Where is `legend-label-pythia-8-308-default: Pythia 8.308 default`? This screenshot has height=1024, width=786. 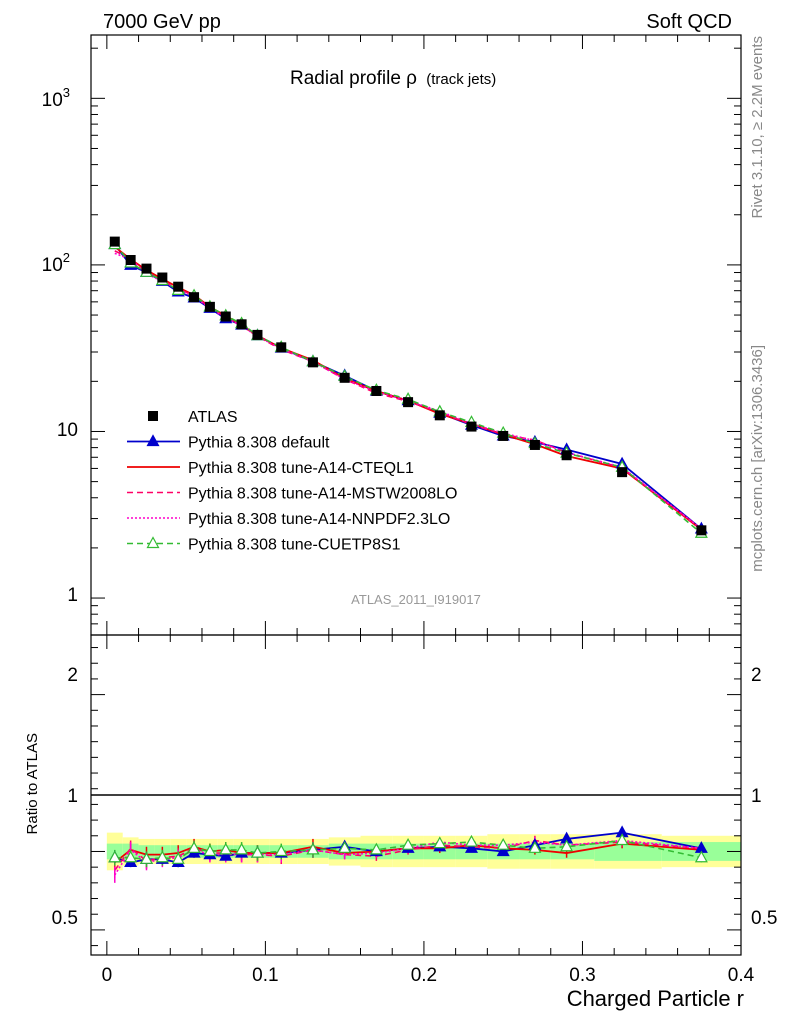 legend-label-pythia-8-308-default: Pythia 8.308 default is located at coordinates (259, 443).